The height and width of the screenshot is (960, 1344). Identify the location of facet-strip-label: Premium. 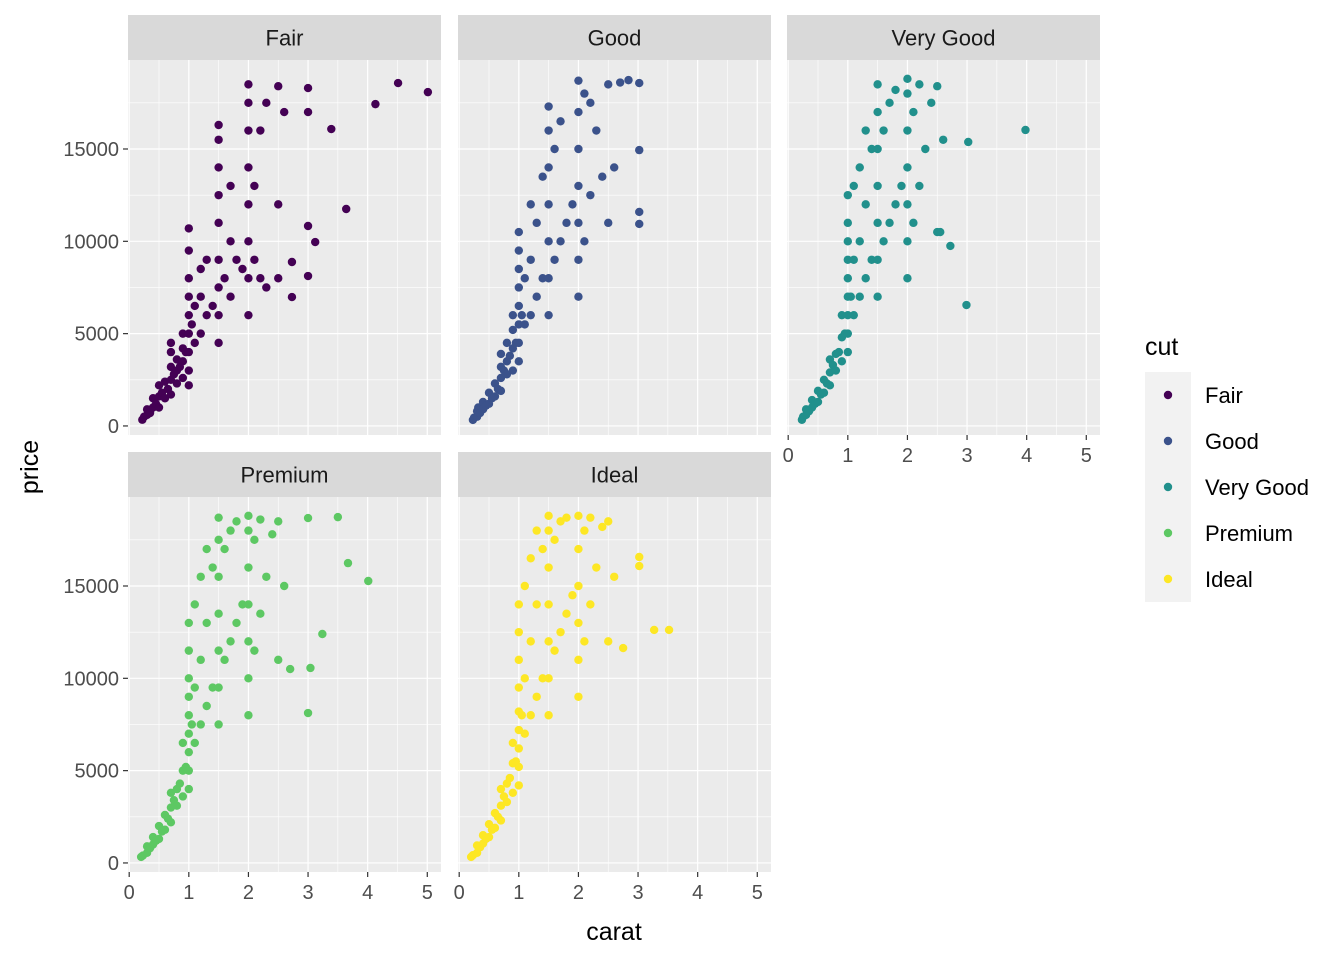
(284, 475).